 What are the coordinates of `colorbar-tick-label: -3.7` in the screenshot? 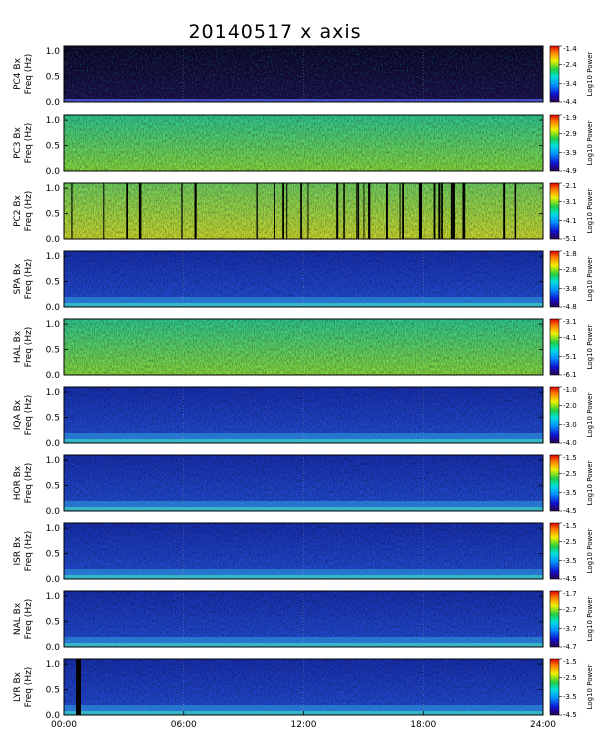 It's located at (570, 629).